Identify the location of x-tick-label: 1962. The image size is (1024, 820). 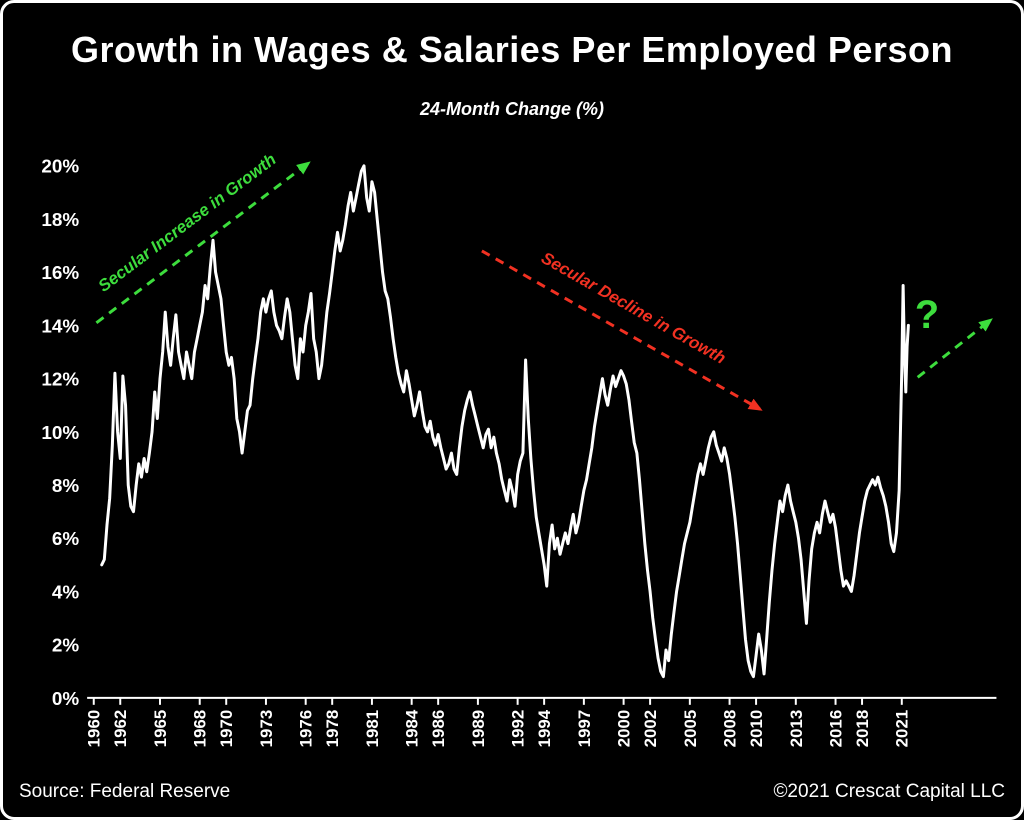
(120, 729).